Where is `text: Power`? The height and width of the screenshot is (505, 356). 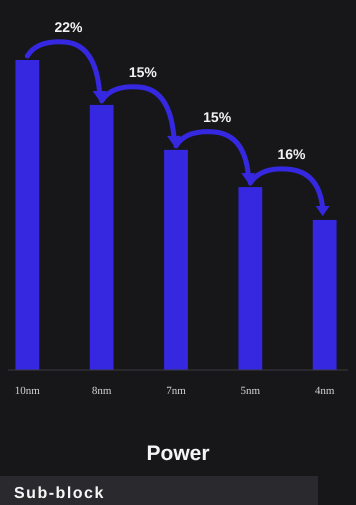
text: Power is located at coordinates (178, 453).